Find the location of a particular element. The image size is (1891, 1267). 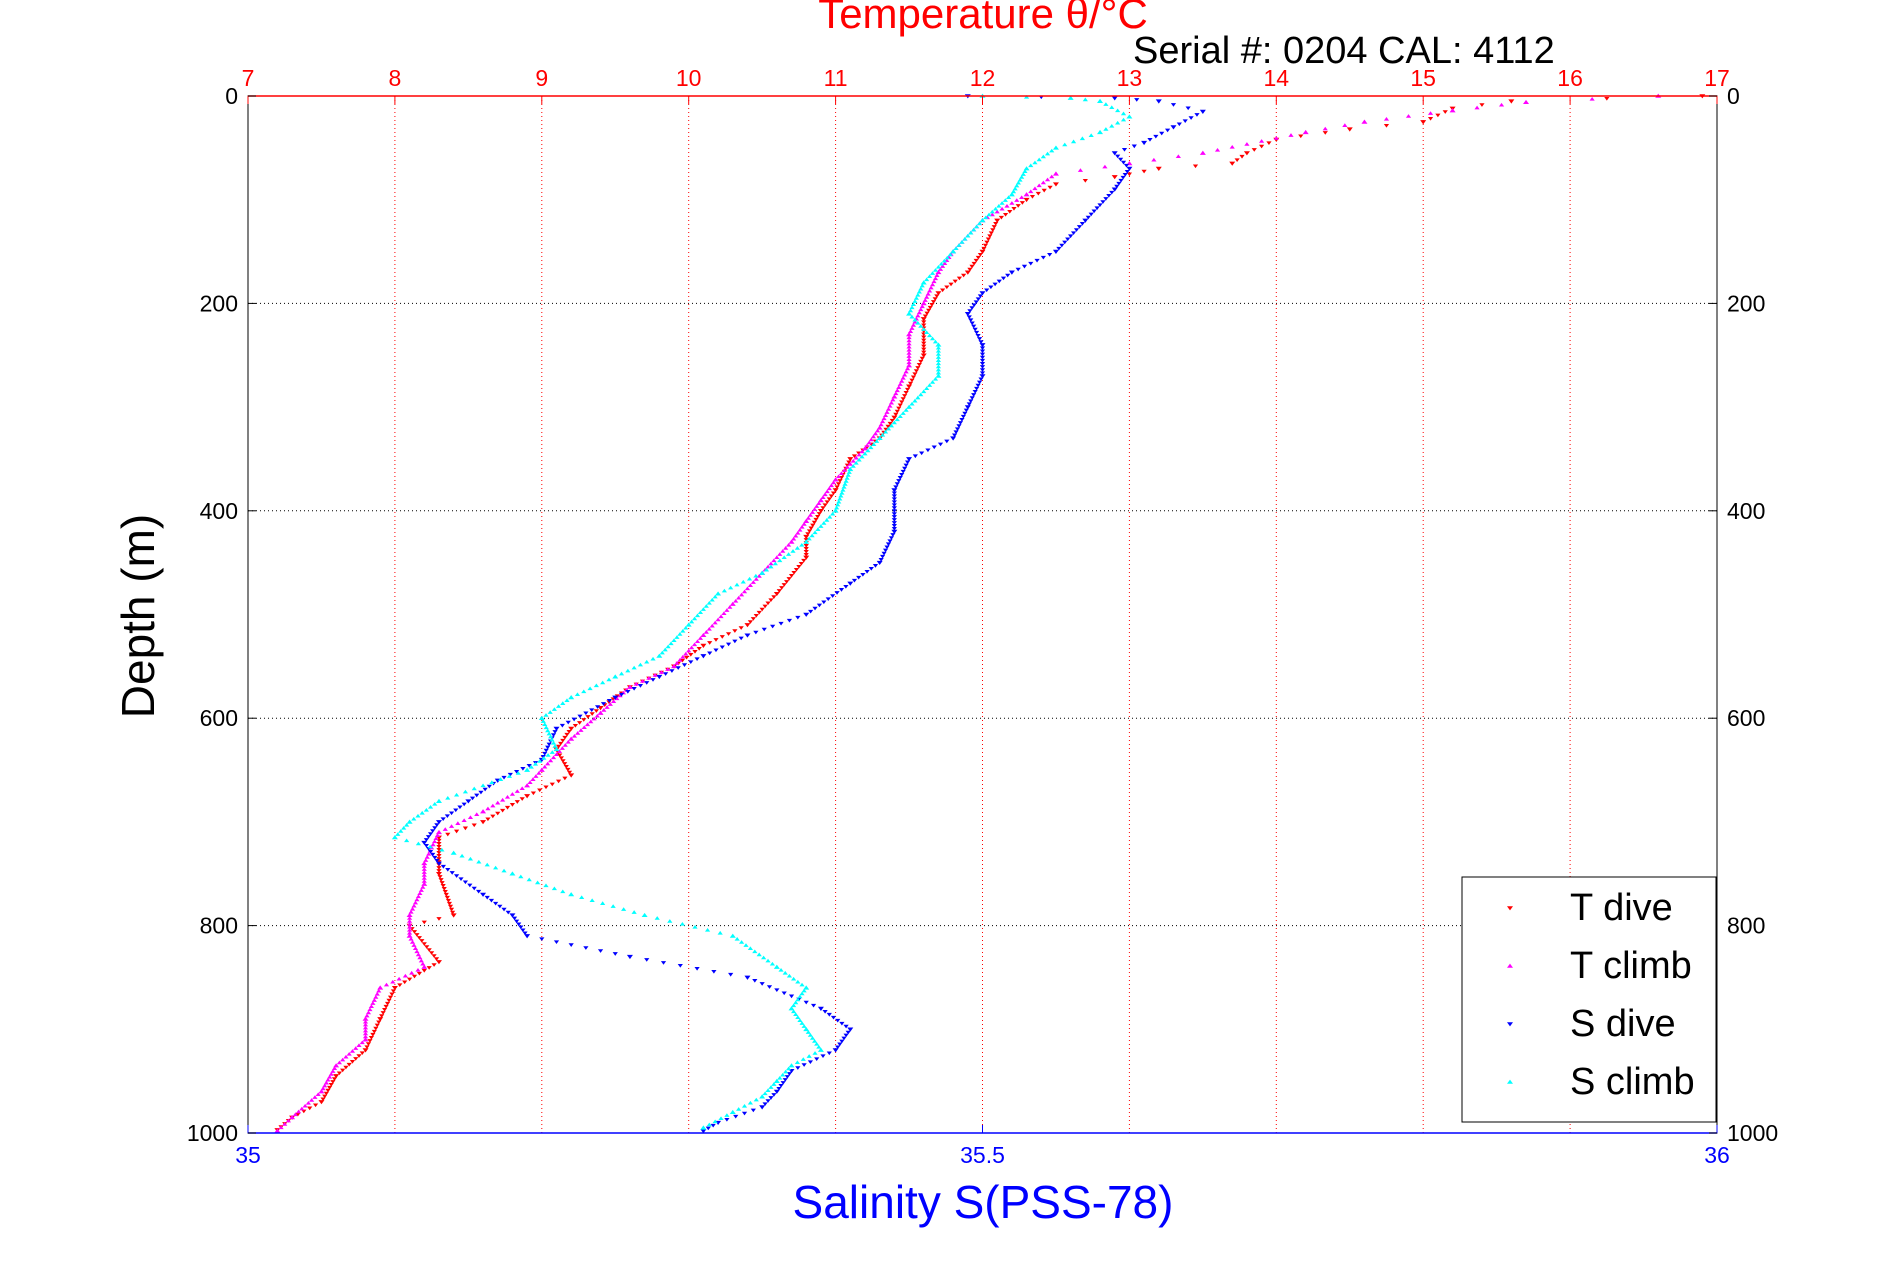

legend-entries: T dive T climb S dive S climb is located at coordinates (1601, 995).